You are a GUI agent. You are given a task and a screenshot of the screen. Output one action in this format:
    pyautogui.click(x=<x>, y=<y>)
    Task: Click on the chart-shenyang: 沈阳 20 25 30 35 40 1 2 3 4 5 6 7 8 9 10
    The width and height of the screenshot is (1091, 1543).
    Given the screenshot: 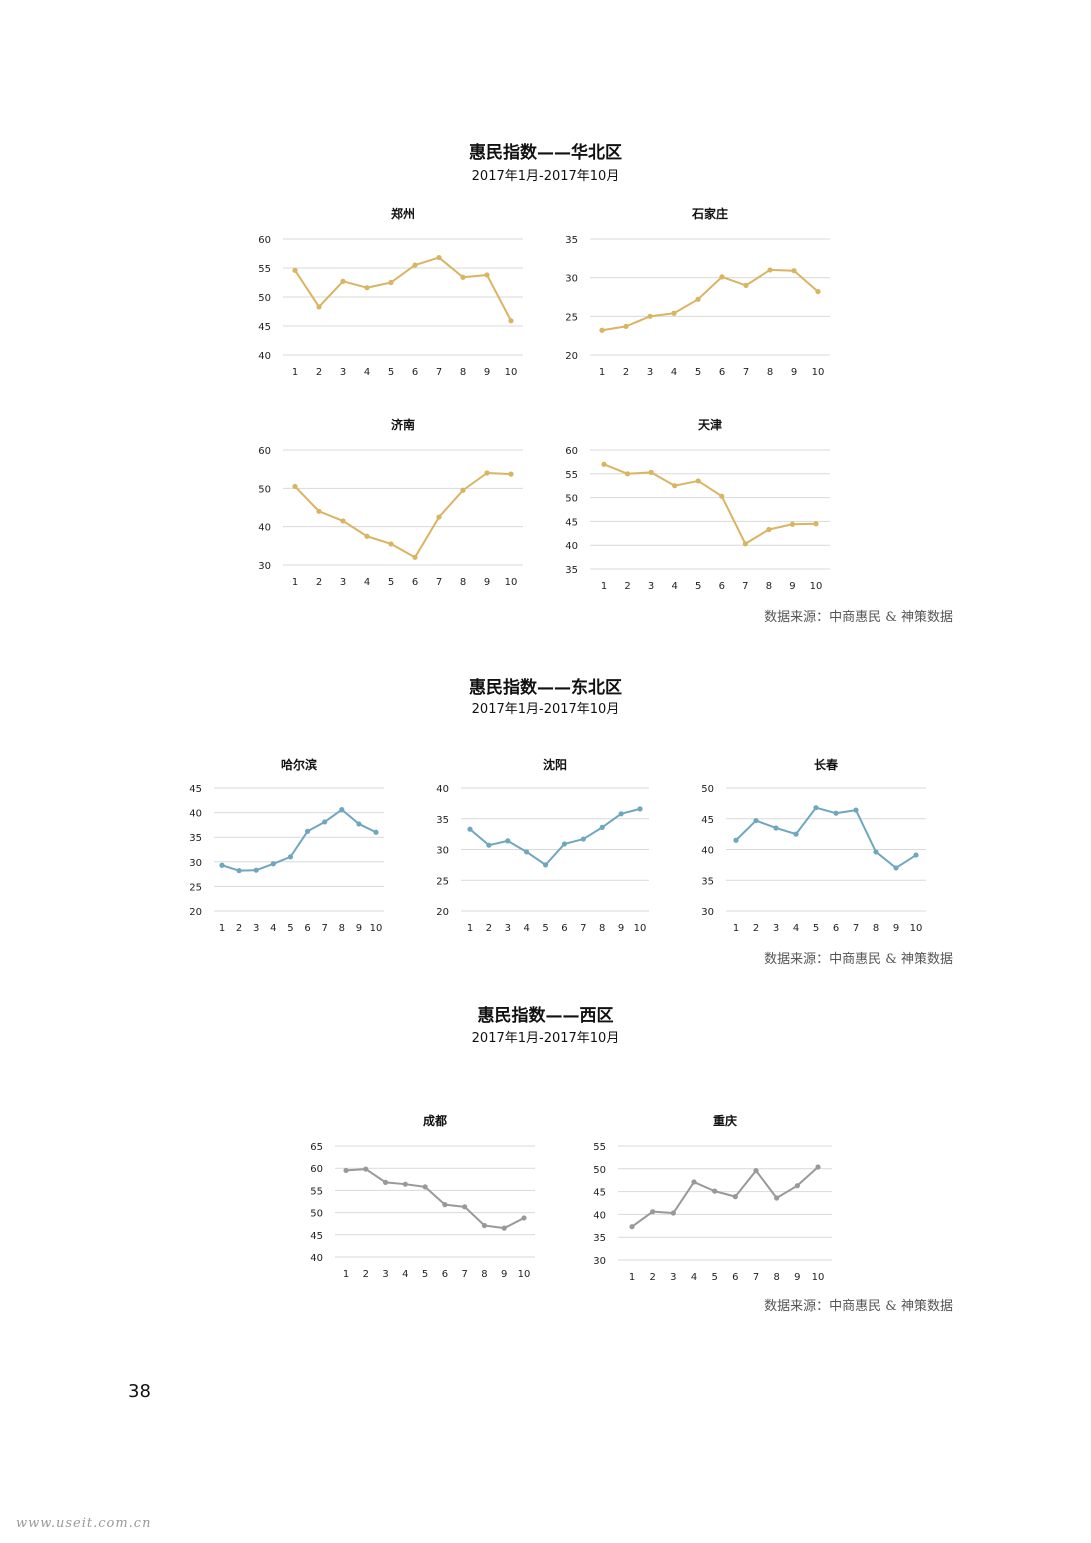 What is the action you would take?
    pyautogui.click(x=542, y=845)
    